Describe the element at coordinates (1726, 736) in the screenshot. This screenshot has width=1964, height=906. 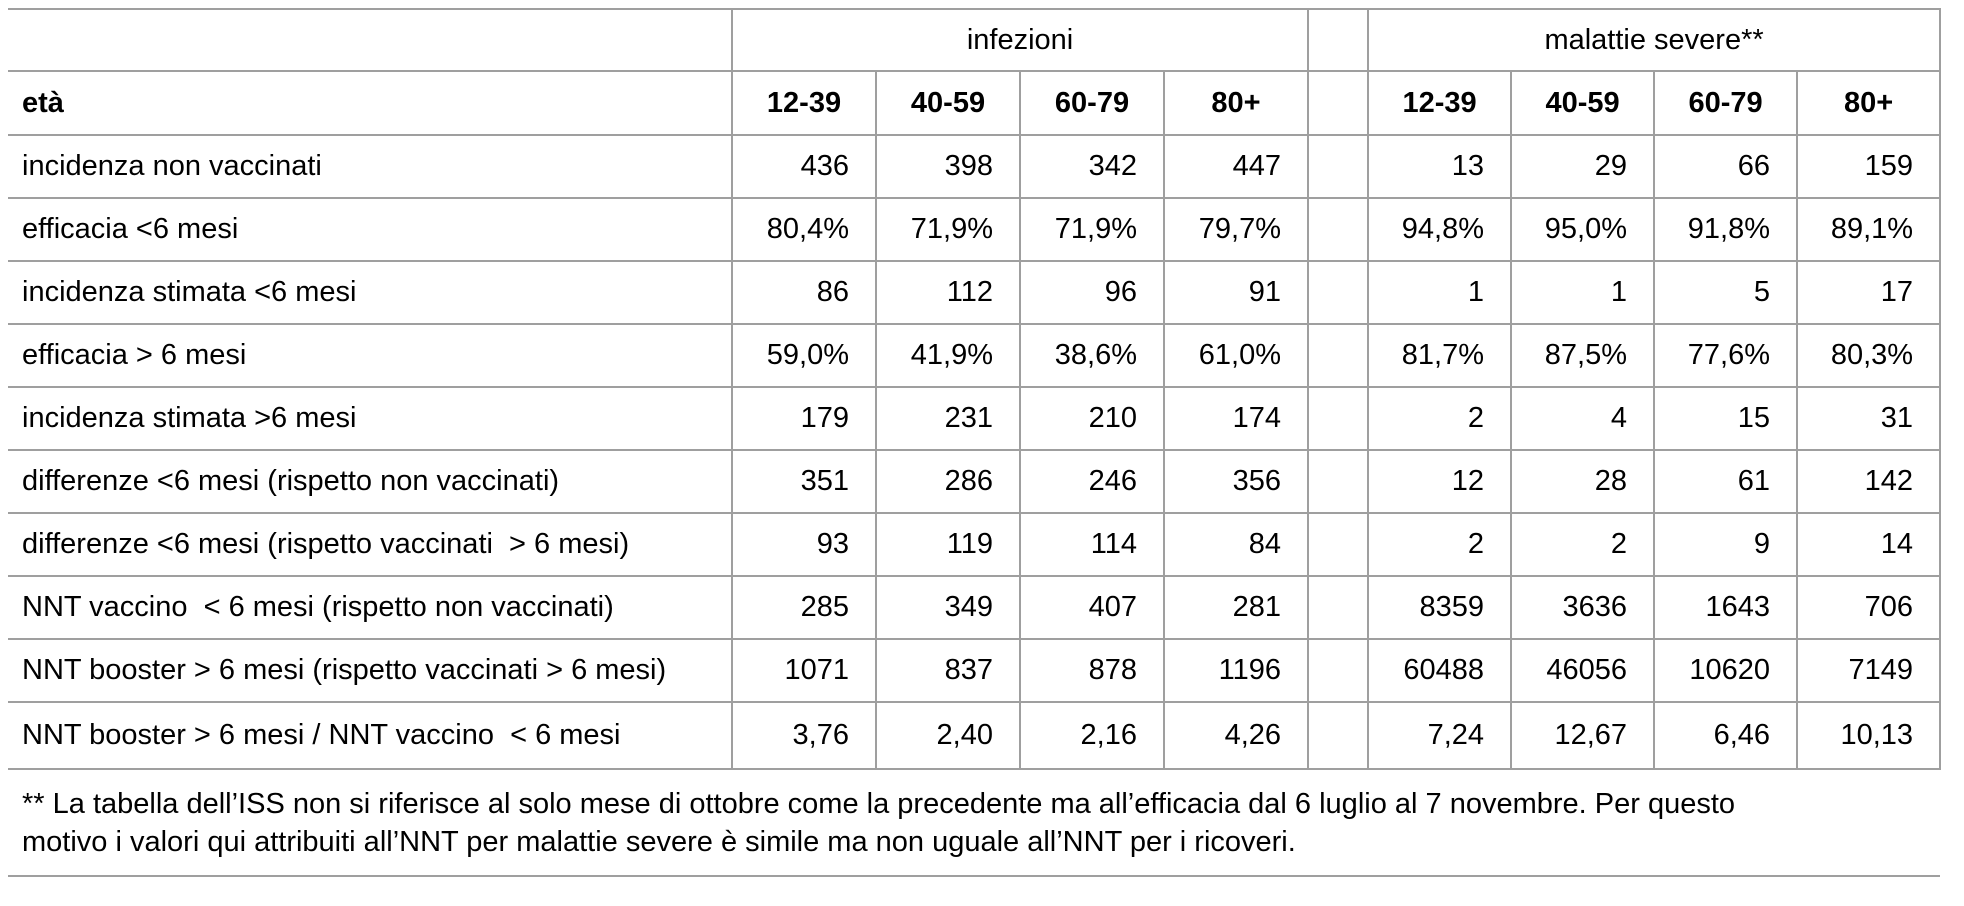
I see `value-cell: 6,46` at that location.